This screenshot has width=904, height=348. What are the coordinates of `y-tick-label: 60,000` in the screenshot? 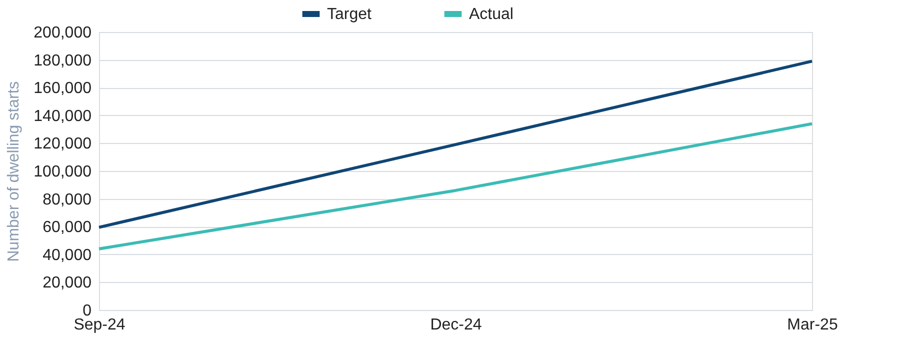 It's located at (67, 227).